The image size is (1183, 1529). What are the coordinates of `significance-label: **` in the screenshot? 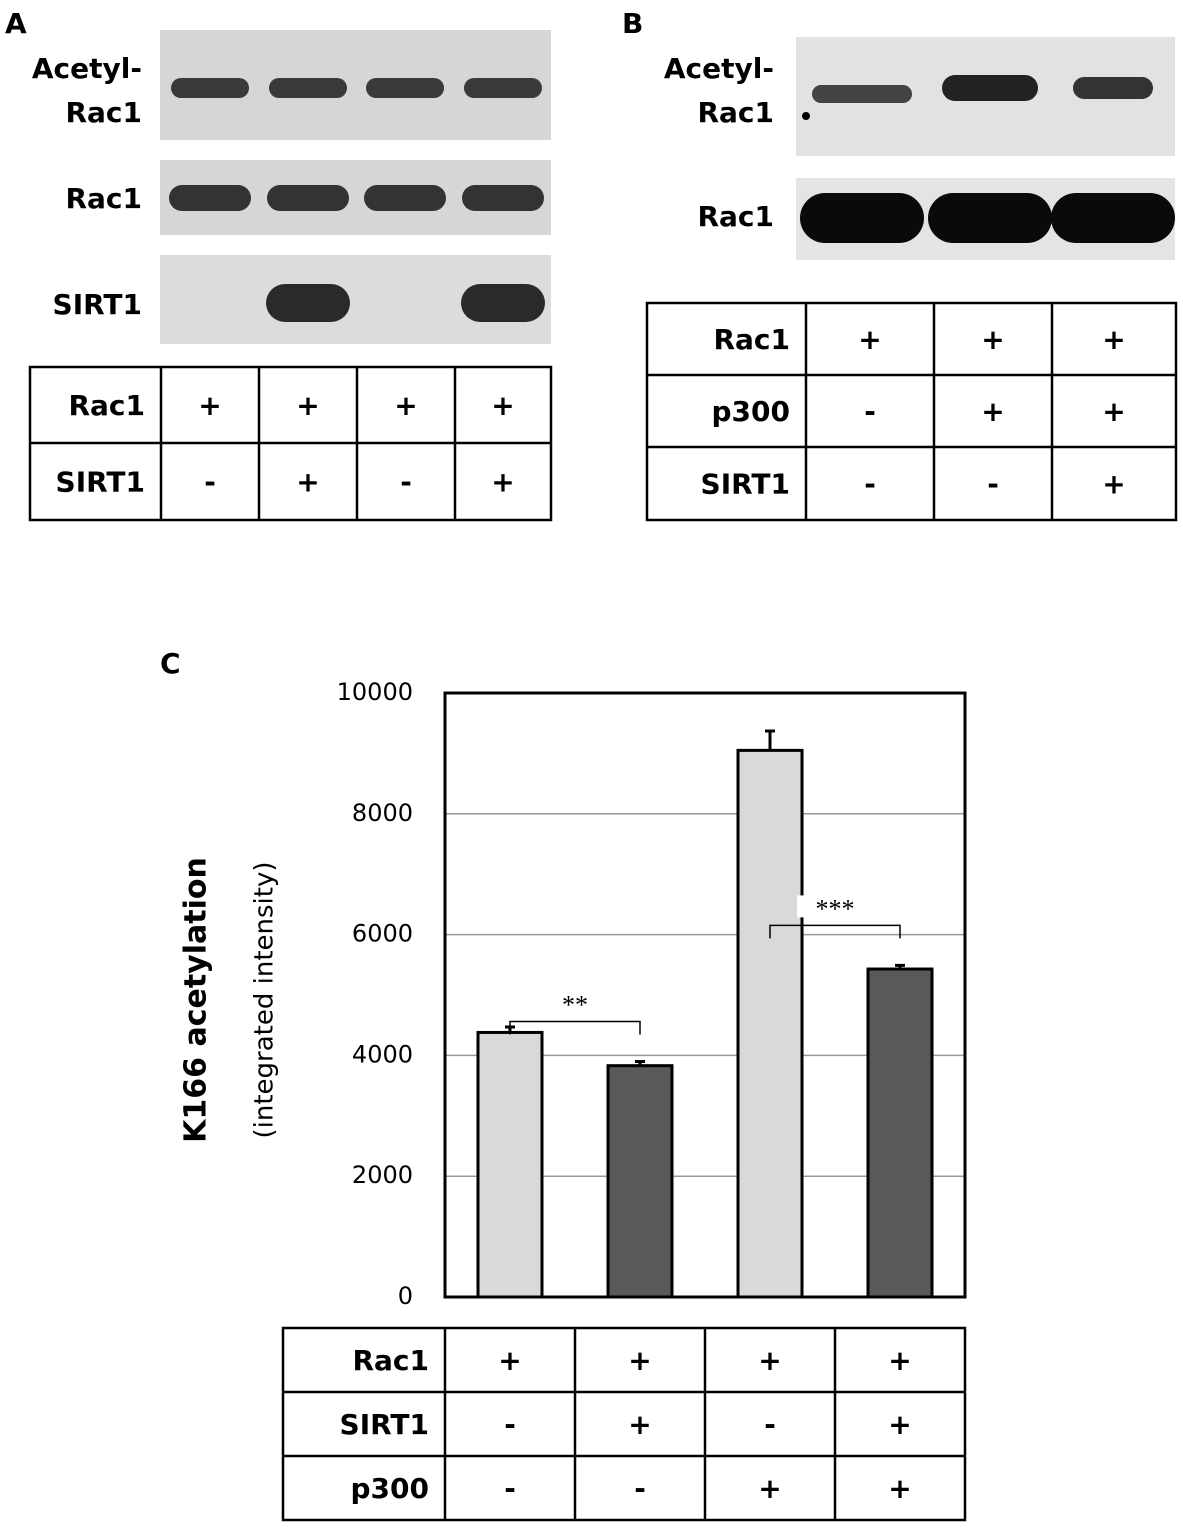 It's located at (575, 1004).